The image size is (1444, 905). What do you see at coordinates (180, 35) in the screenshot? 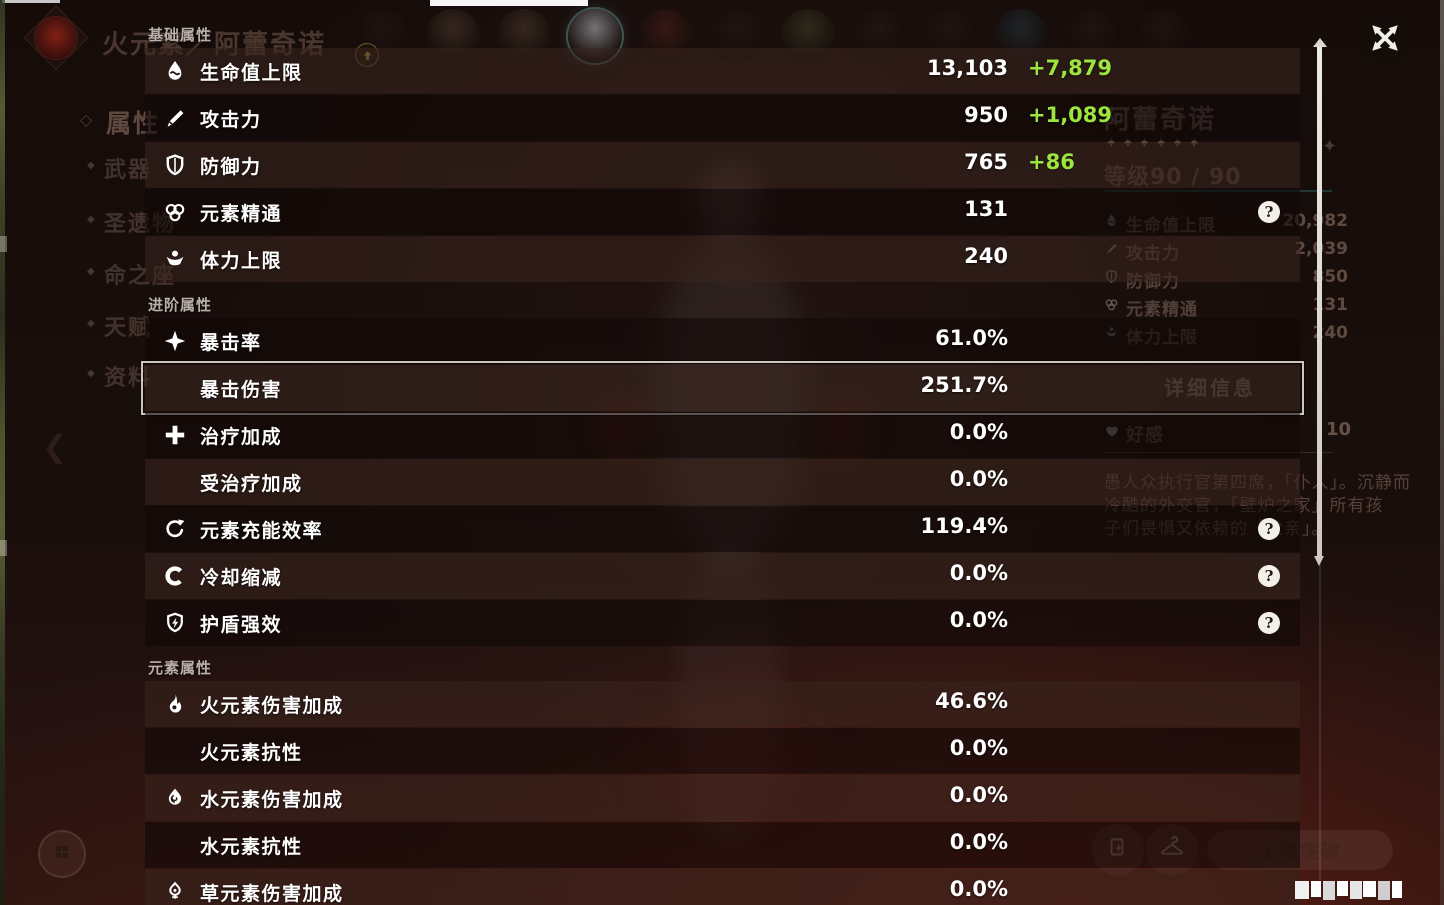
I see `section-header: 基础属性` at bounding box center [180, 35].